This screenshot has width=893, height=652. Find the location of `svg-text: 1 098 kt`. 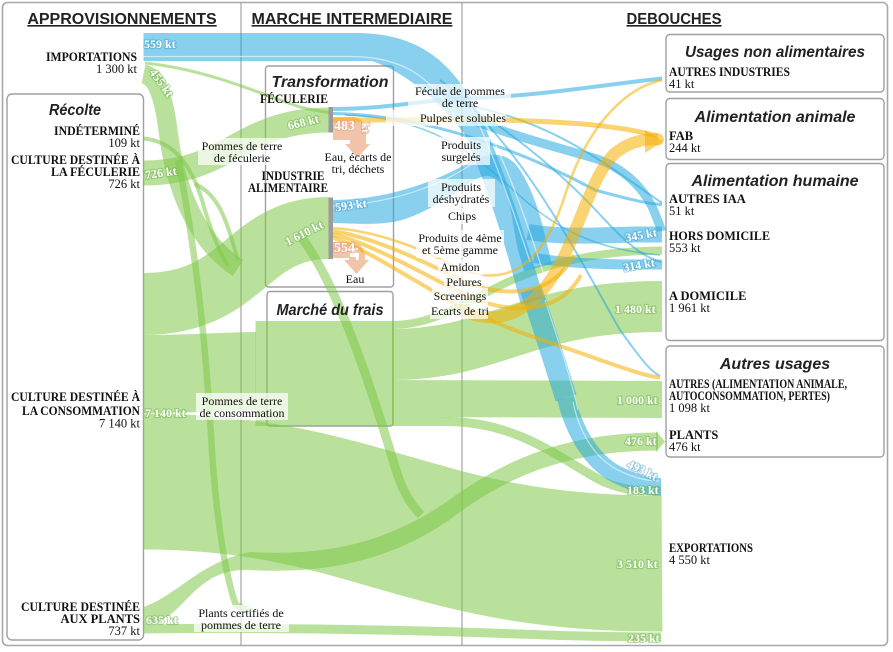

svg-text: 1 098 kt is located at coordinates (690, 408).